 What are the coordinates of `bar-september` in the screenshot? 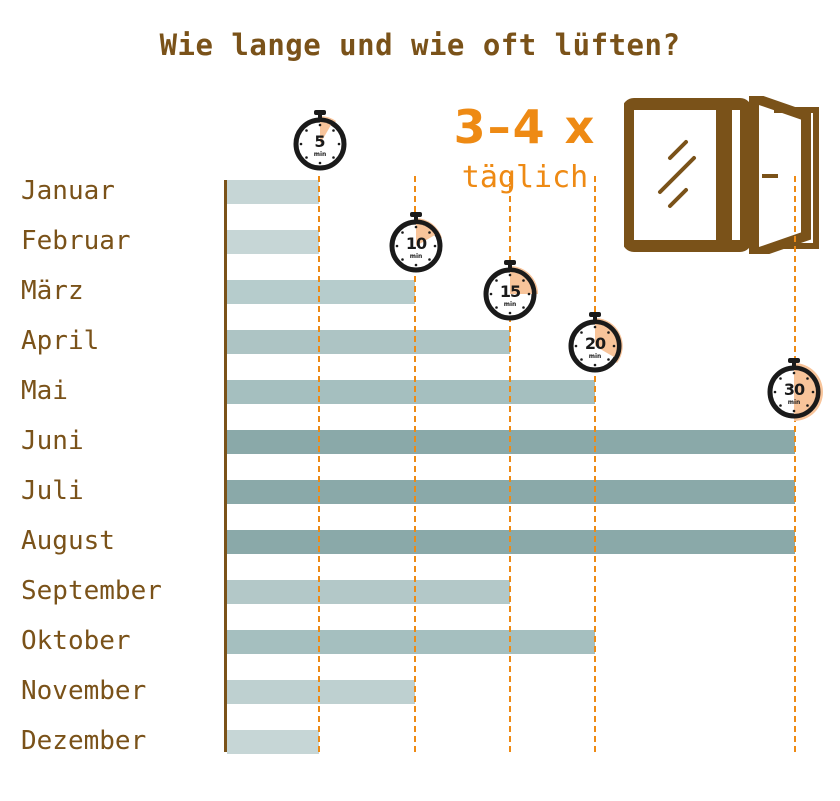 It's located at (368, 592).